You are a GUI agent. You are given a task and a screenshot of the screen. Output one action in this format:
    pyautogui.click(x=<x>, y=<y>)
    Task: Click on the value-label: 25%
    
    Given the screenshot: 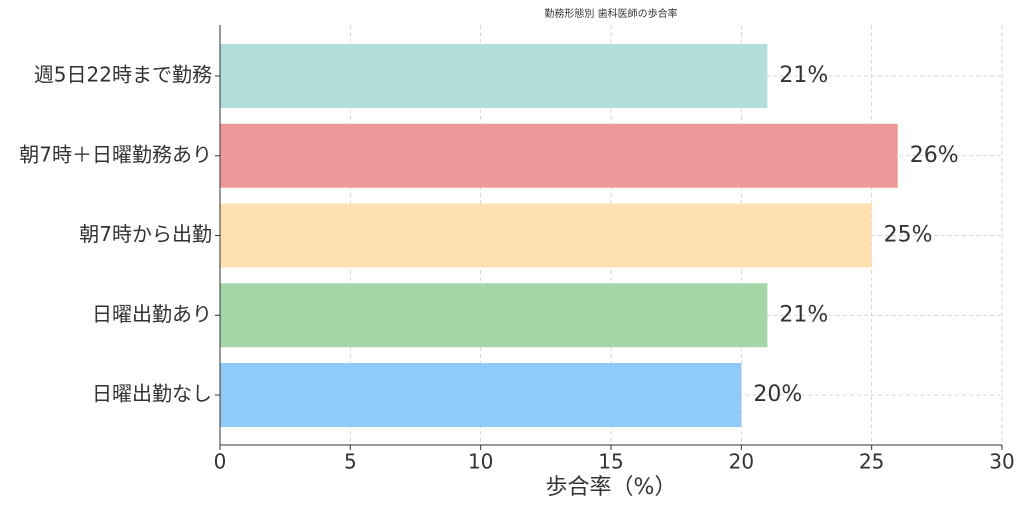 What is the action you would take?
    pyautogui.click(x=908, y=235)
    